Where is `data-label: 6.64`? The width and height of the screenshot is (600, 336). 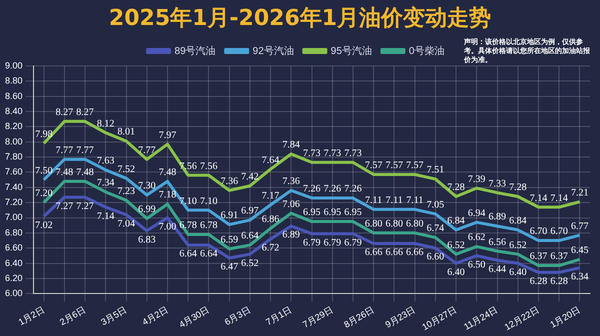
data-label: 6.64 is located at coordinates (188, 254).